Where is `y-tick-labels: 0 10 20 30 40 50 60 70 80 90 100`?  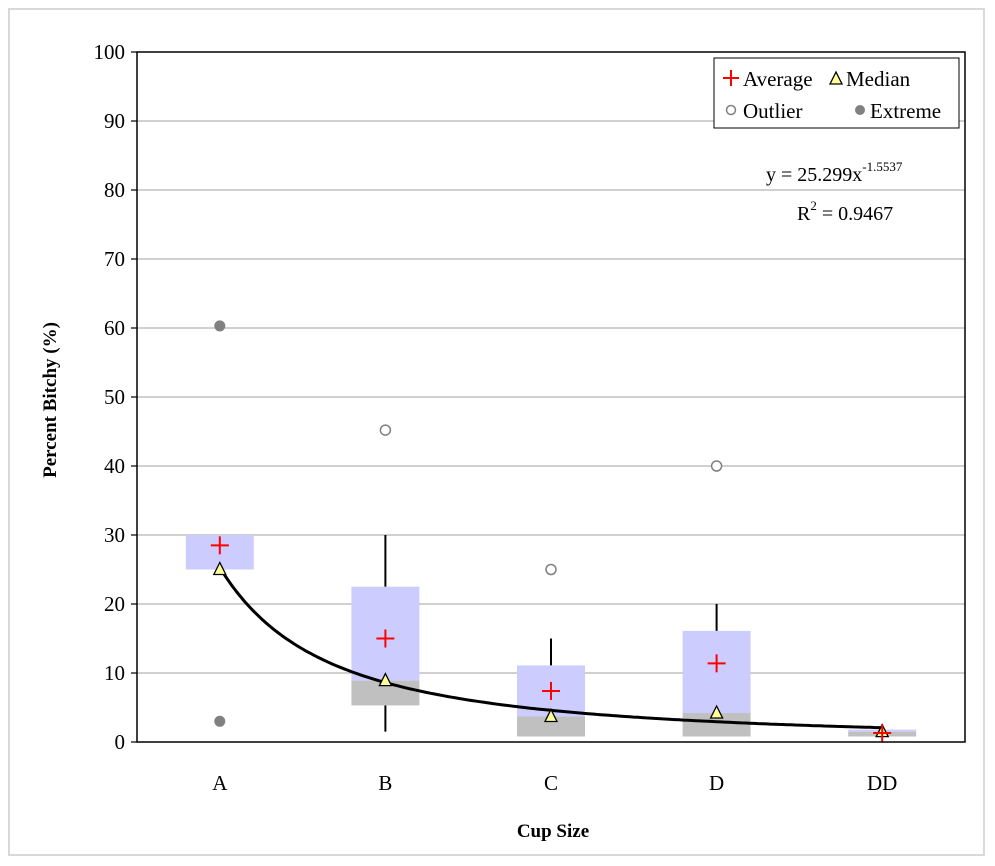 y-tick-labels: 0 10 20 30 40 50 60 70 80 90 100 is located at coordinates (115, 397).